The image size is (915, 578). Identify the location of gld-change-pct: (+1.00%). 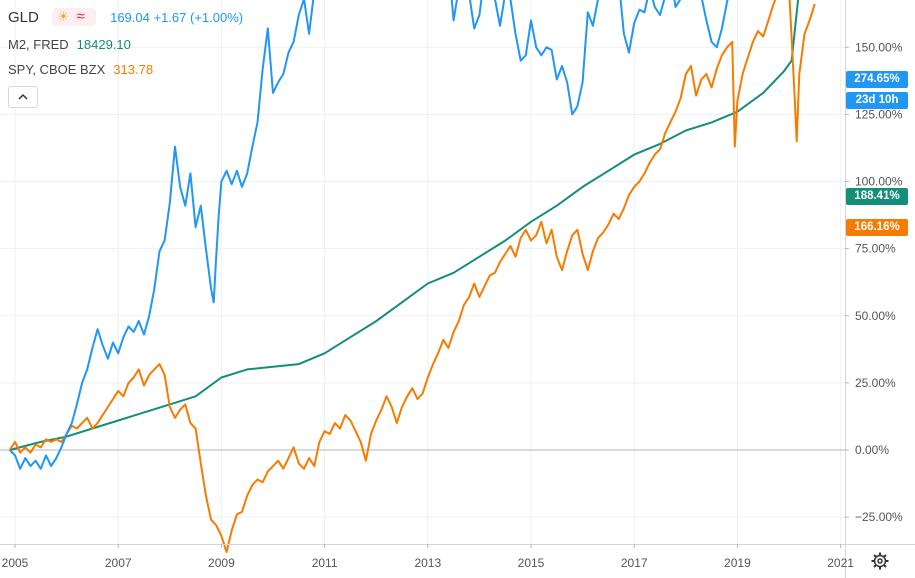
(217, 17).